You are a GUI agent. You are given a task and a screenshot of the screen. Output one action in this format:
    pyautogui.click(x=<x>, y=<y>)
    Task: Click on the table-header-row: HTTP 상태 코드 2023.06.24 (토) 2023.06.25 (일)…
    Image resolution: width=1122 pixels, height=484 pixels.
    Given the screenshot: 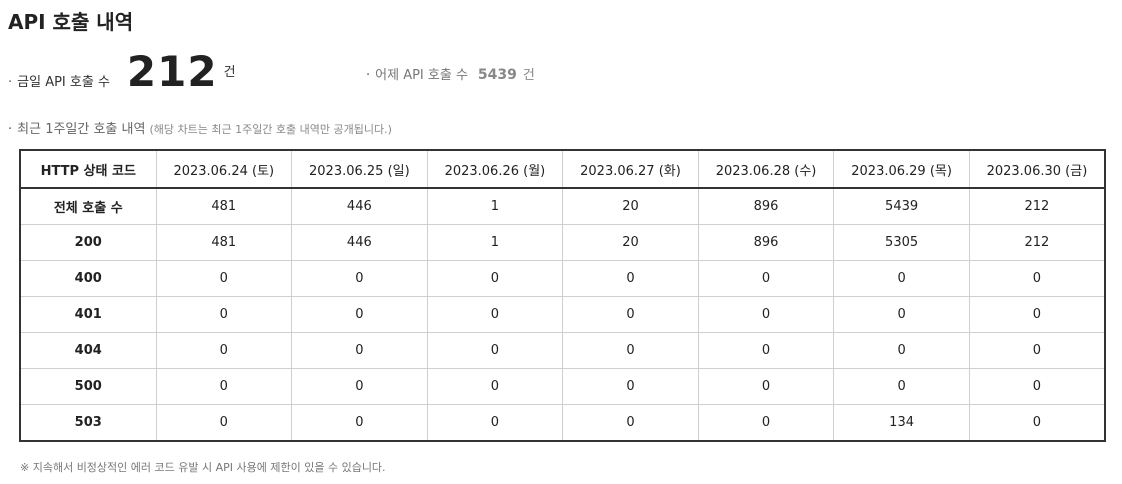 What is the action you would take?
    pyautogui.click(x=562, y=169)
    